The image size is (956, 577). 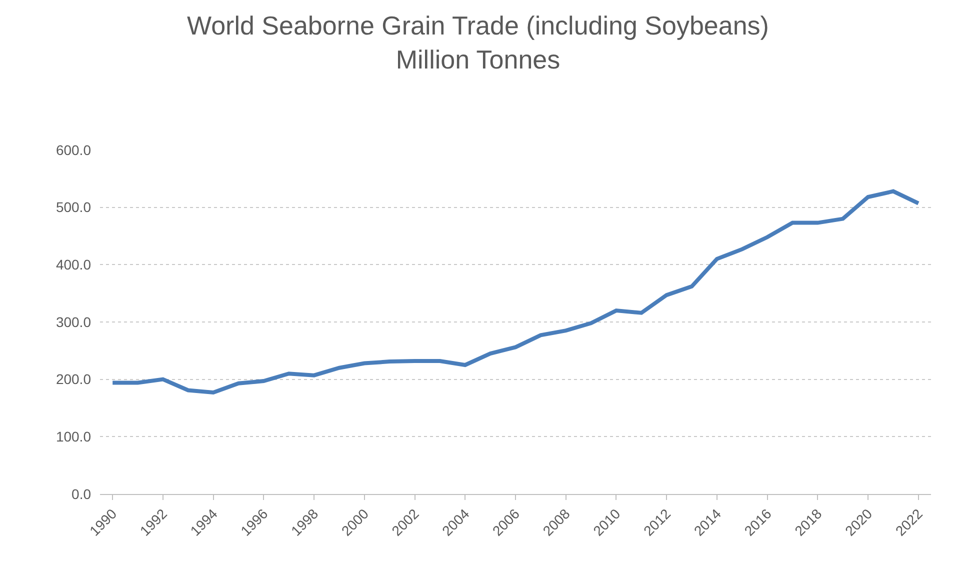 What do you see at coordinates (74, 207) in the screenshot?
I see `y-tick-label: 500.0` at bounding box center [74, 207].